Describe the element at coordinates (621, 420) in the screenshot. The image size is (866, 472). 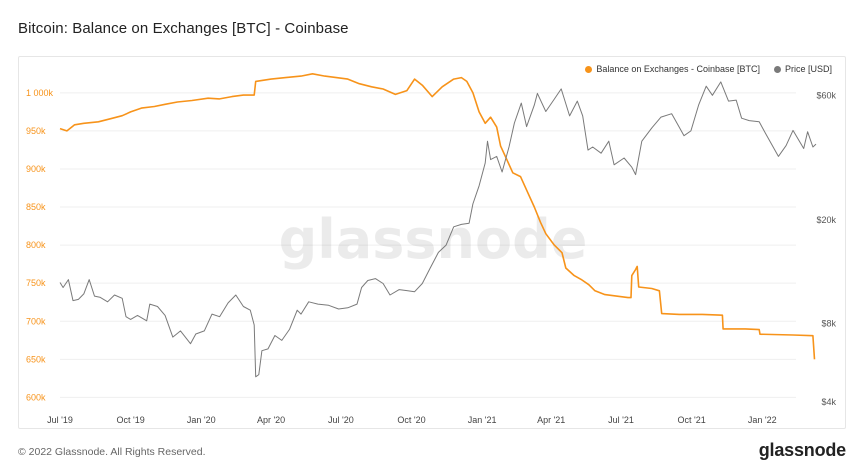
I see `x-tick-label: Jul '21` at that location.